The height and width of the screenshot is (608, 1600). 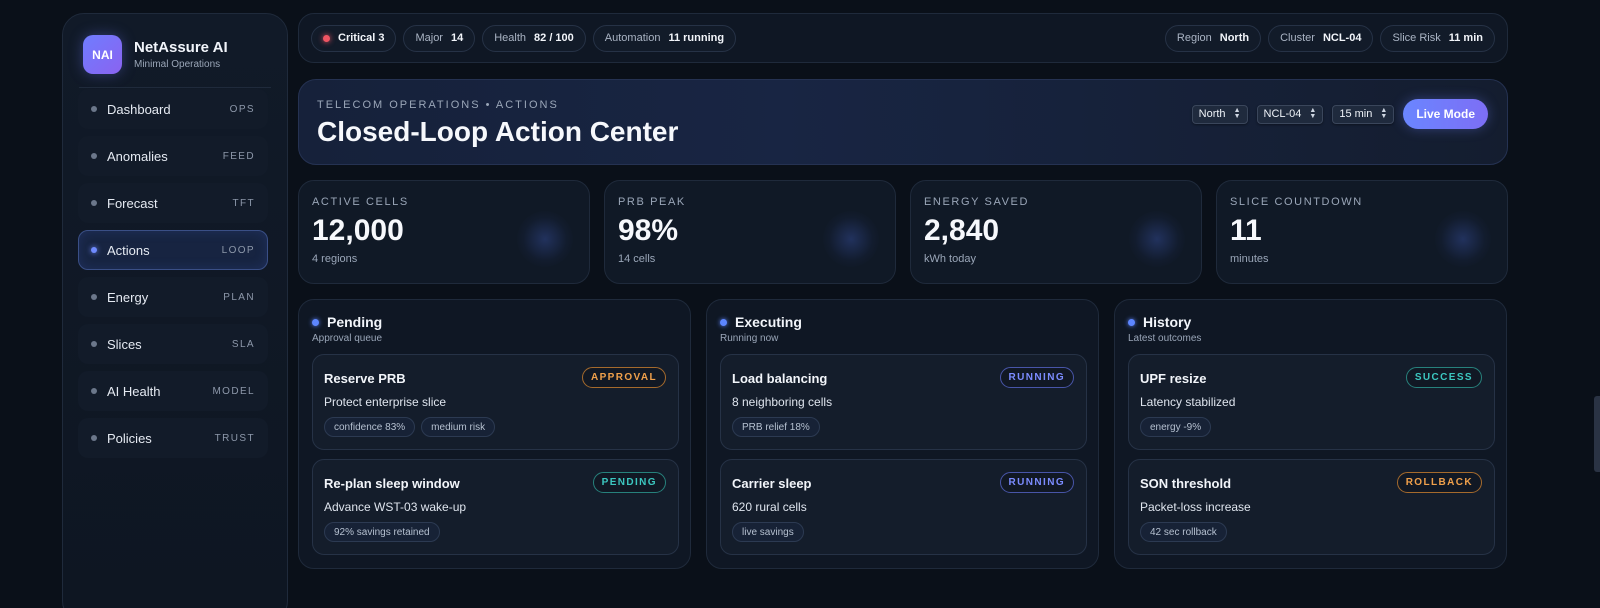 I want to click on stat-subtitle: kWh today, so click(x=950, y=259).